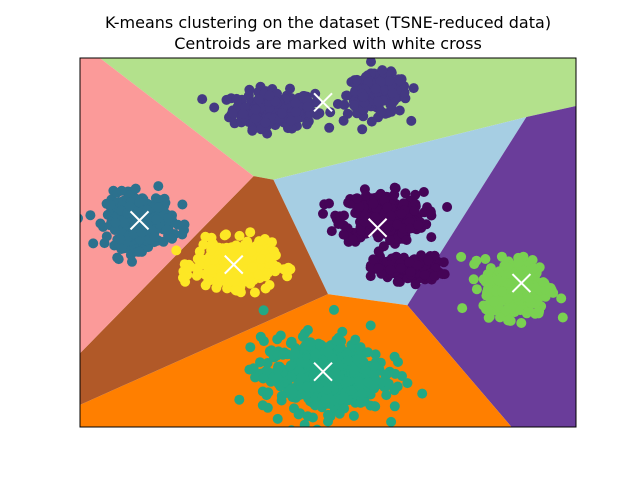  What do you see at coordinates (328, 43) in the screenshot?
I see `chart-subtitle: Centroids are marked with white cross` at bounding box center [328, 43].